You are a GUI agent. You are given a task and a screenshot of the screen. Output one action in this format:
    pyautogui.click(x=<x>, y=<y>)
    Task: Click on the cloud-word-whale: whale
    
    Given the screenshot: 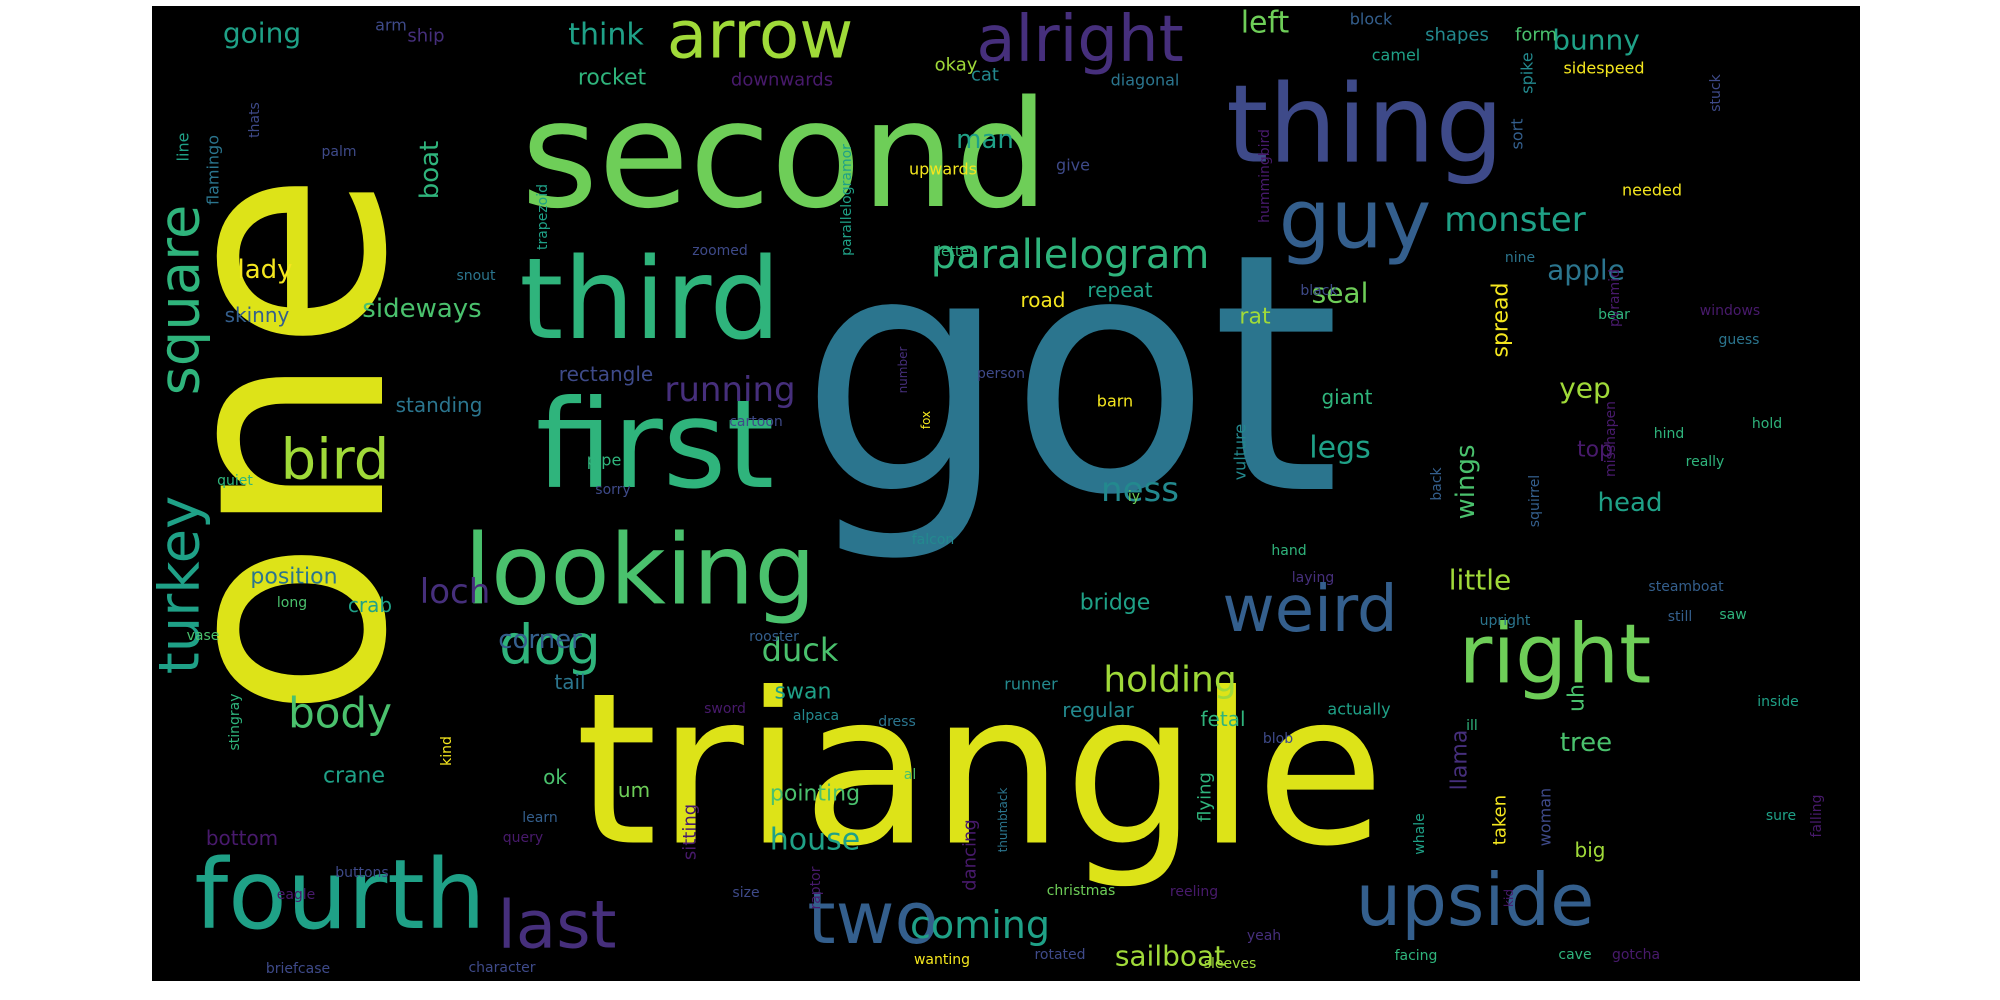 What is the action you would take?
    pyautogui.click(x=1420, y=833)
    